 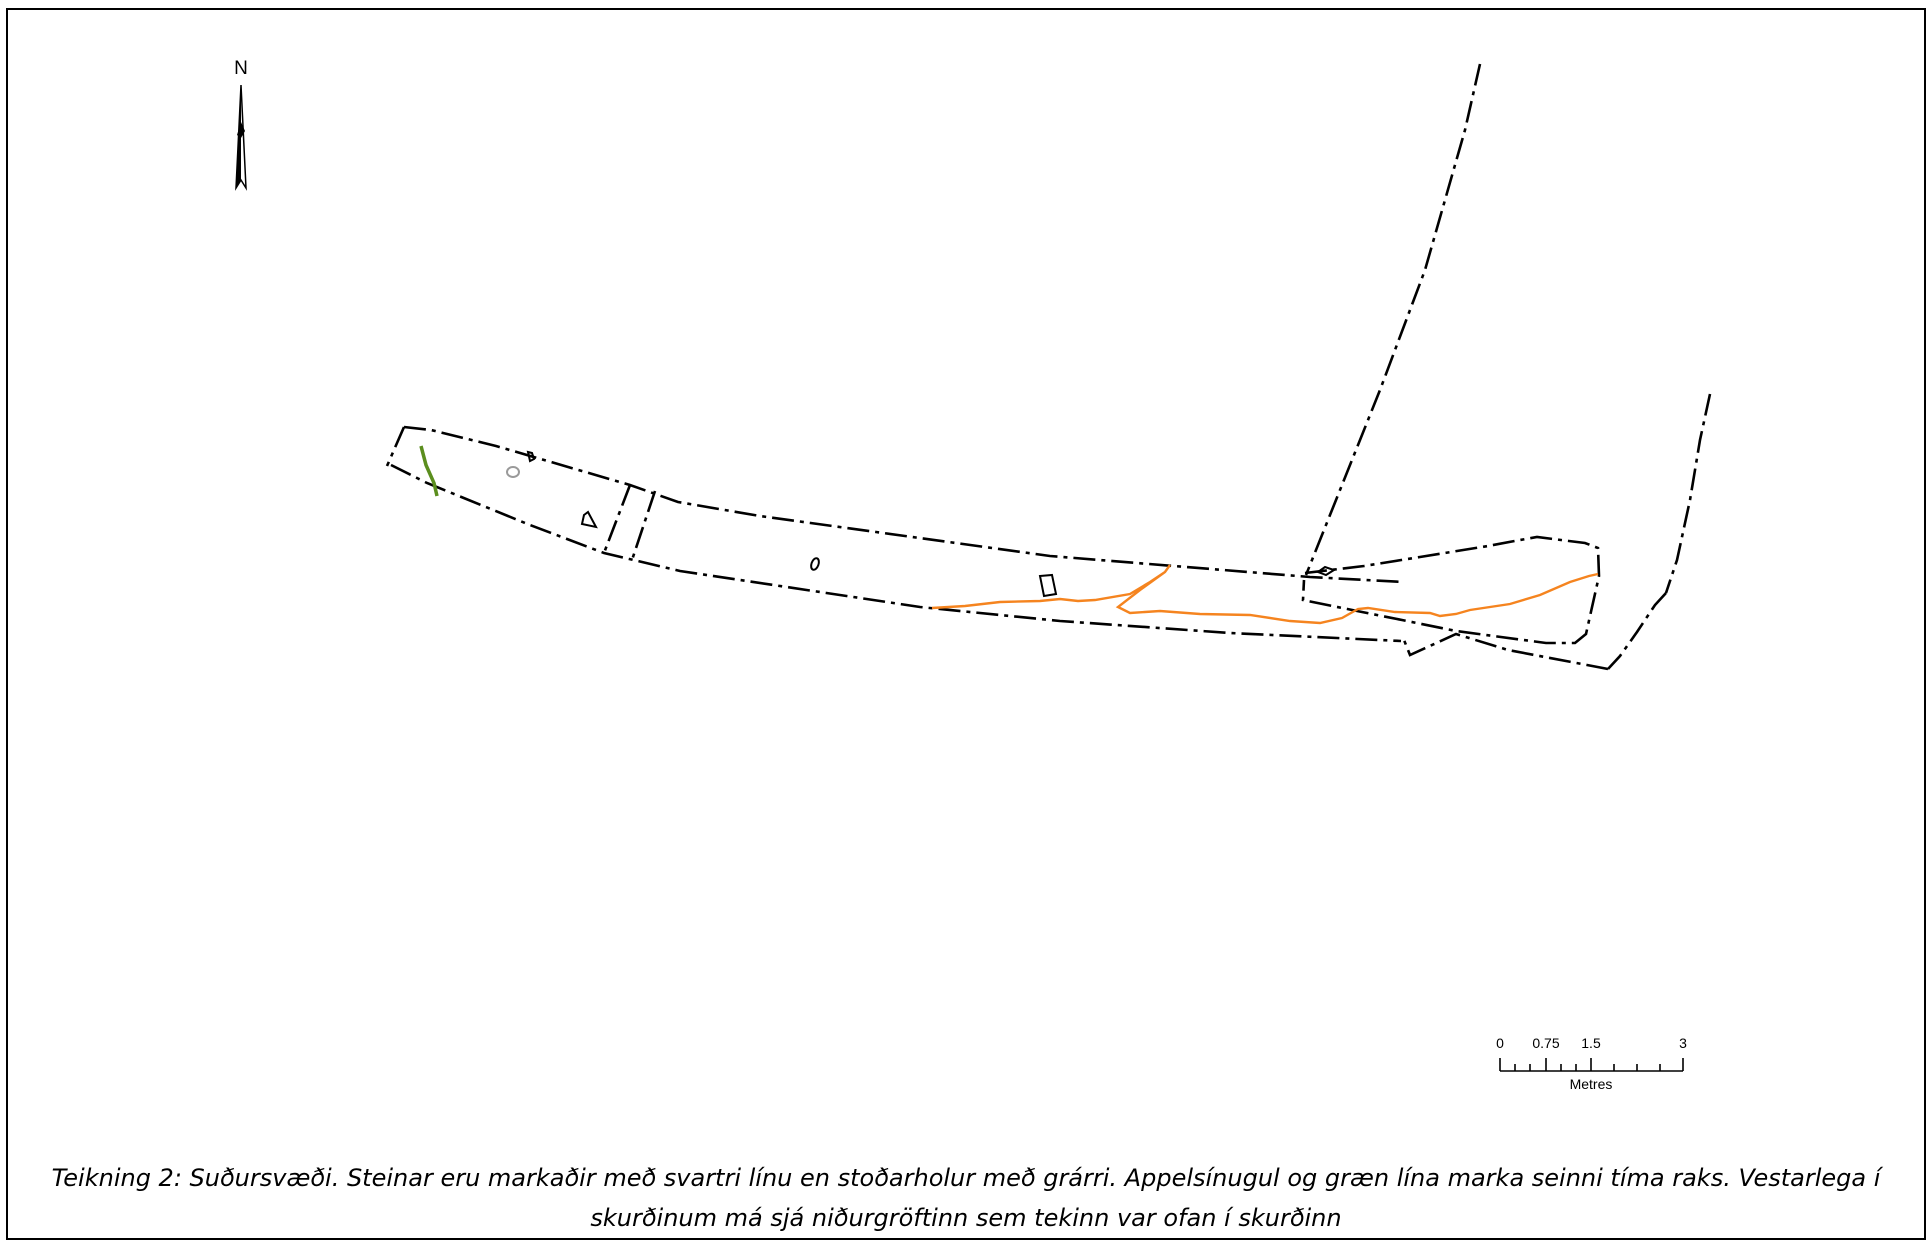 I want to click on trench-west-end, so click(x=395, y=446).